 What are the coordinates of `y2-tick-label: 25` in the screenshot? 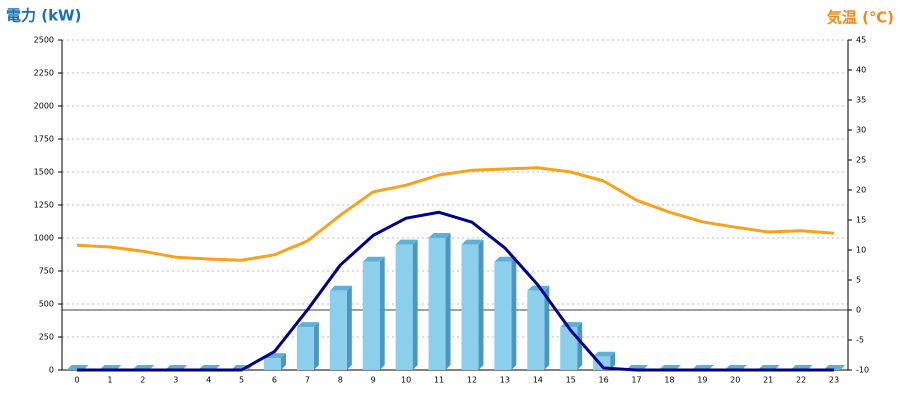 It's located at (861, 160).